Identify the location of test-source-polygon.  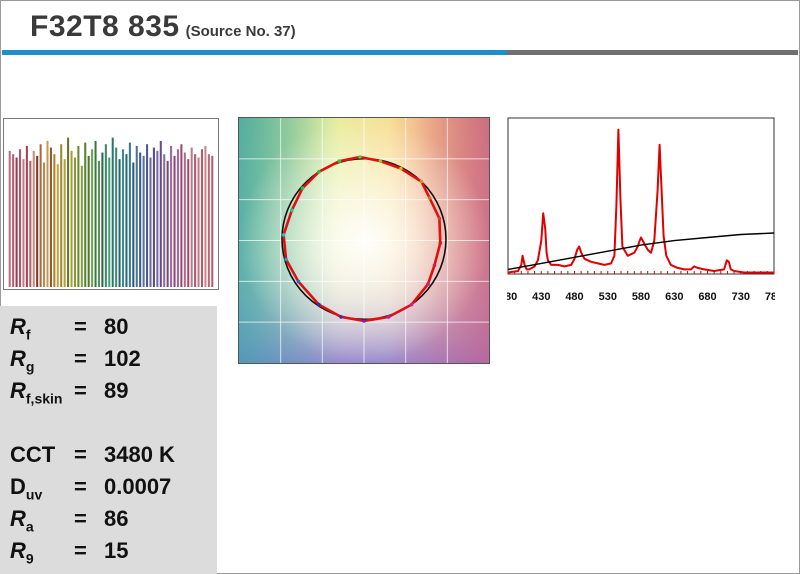
(362, 239).